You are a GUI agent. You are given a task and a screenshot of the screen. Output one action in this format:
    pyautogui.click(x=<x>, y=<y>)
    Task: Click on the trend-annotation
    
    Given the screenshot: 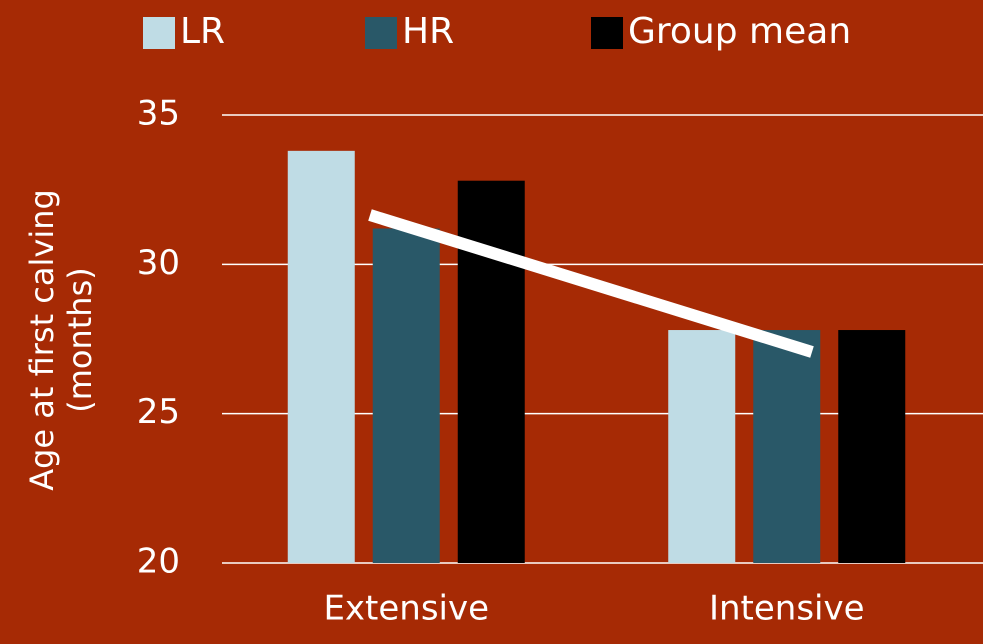 What is the action you would take?
    pyautogui.click(x=591, y=283)
    